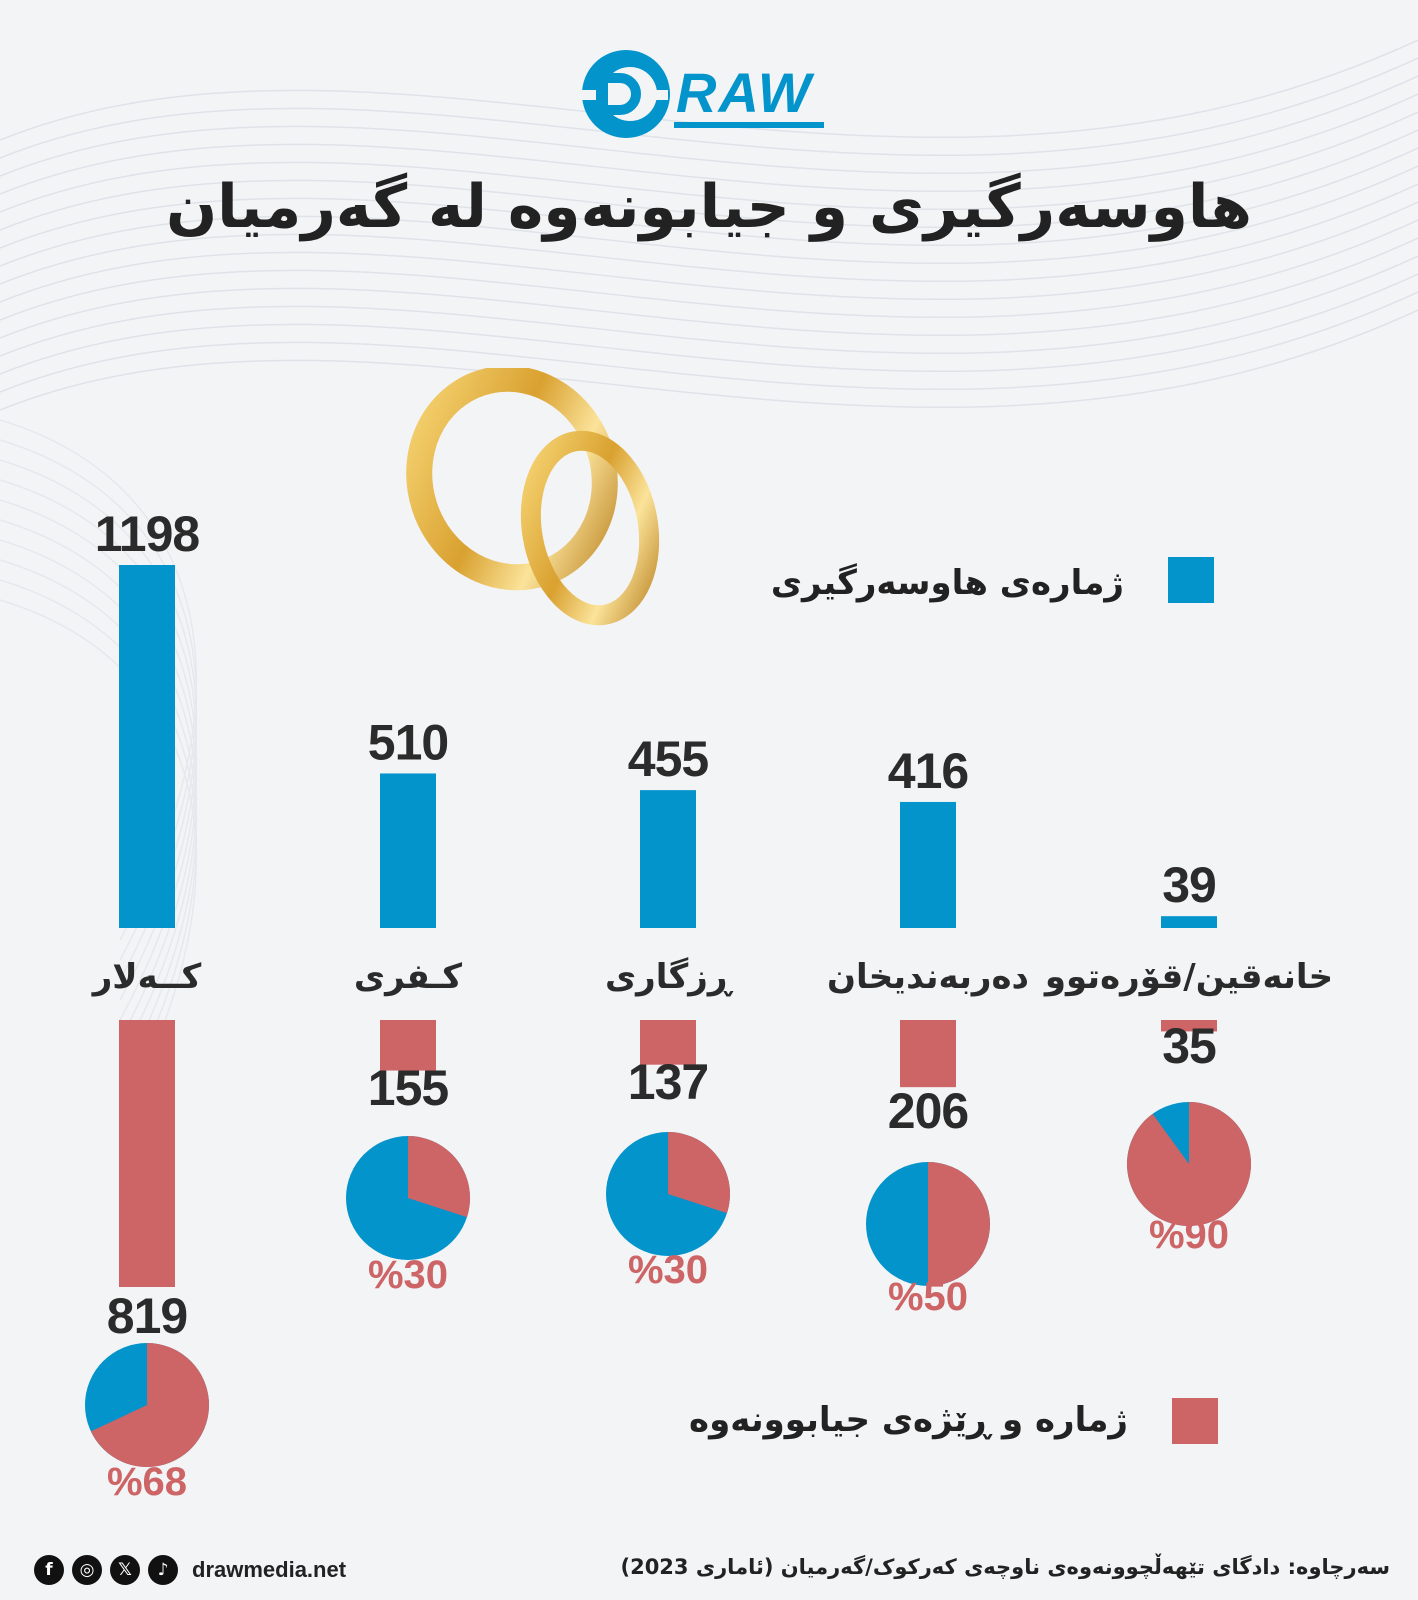 Image resolution: width=1418 pixels, height=1600 pixels. What do you see at coordinates (163, 1570) in the screenshot?
I see `tiktok-icon: ♪` at bounding box center [163, 1570].